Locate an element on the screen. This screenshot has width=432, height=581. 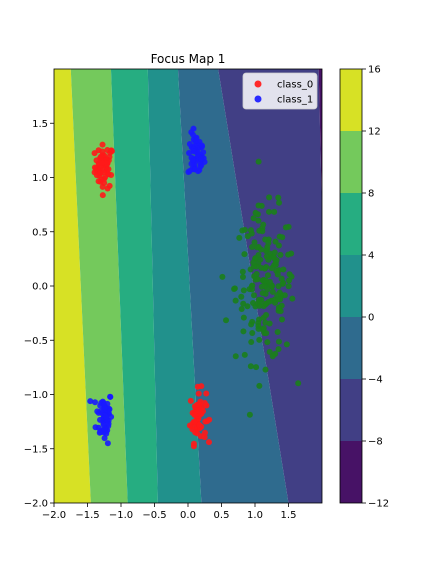
colorbar-tick-label: −4 is located at coordinates (375, 380).